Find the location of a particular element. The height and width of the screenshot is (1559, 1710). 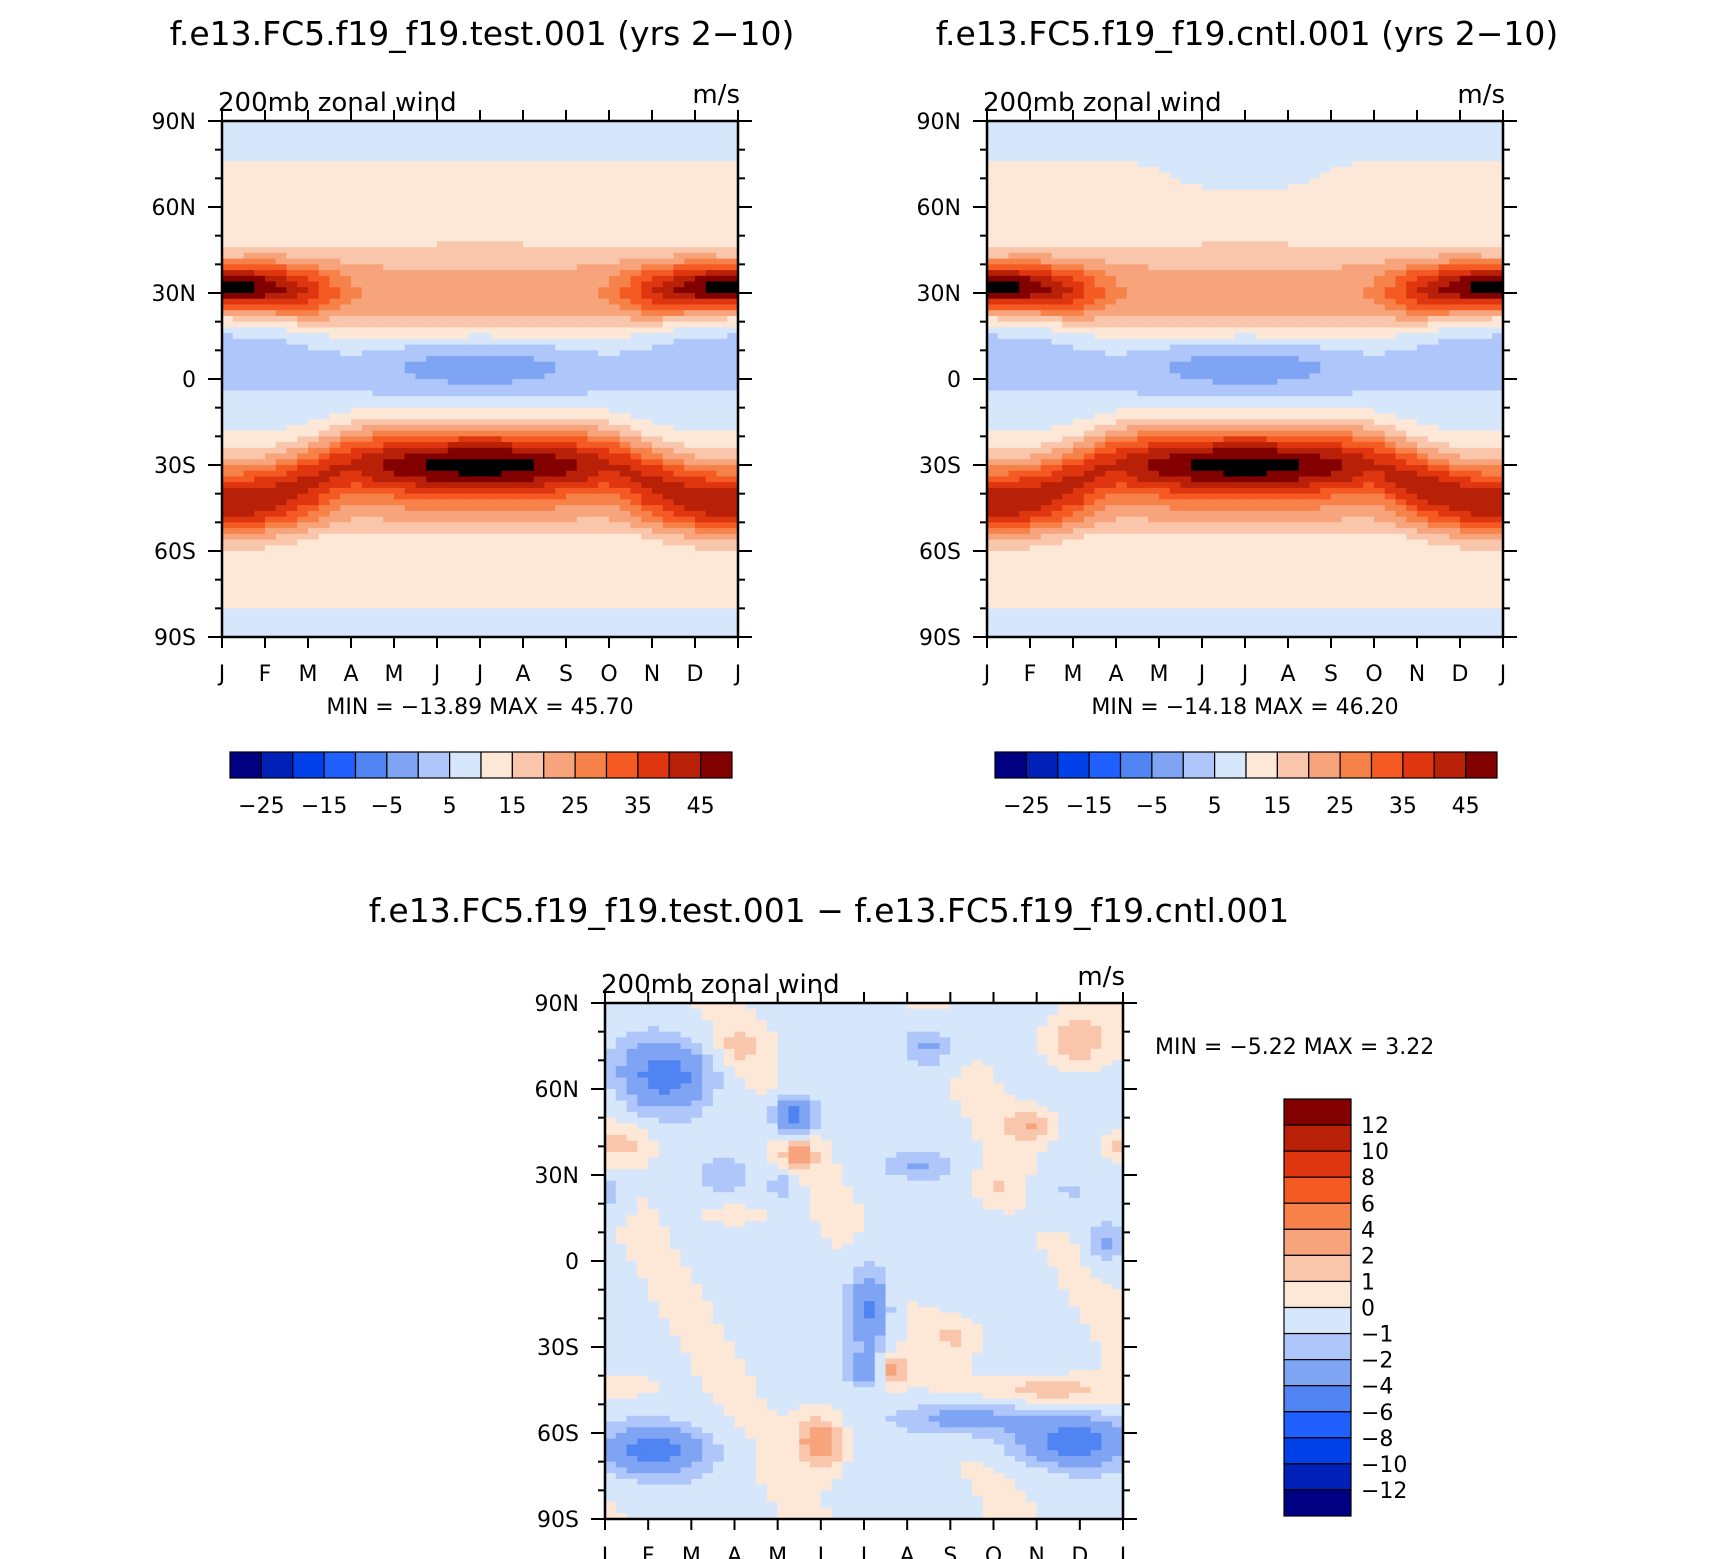

colorbar-label: 45 is located at coordinates (1466, 806).